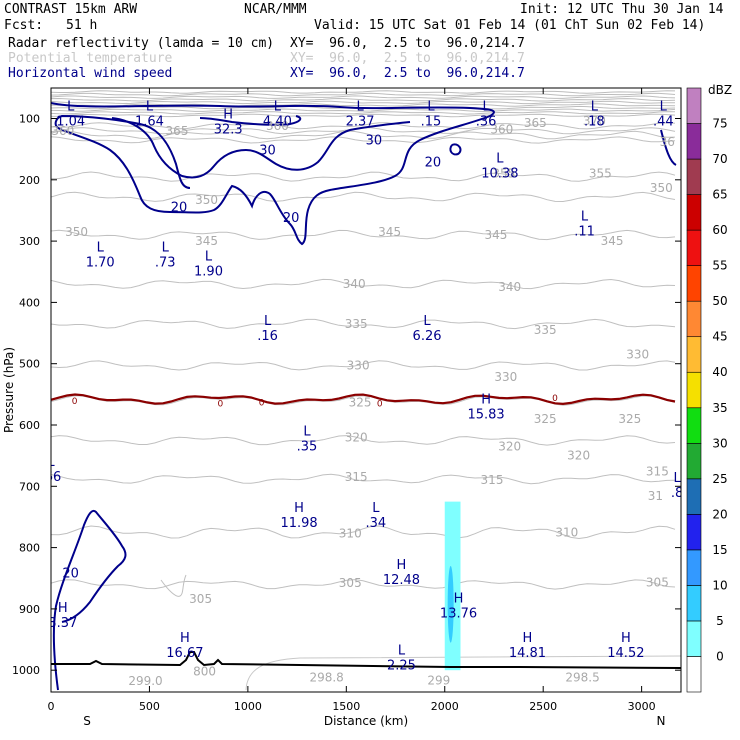 The width and height of the screenshot is (740, 740). I want to click on extremum-type-24: H, so click(63, 608).